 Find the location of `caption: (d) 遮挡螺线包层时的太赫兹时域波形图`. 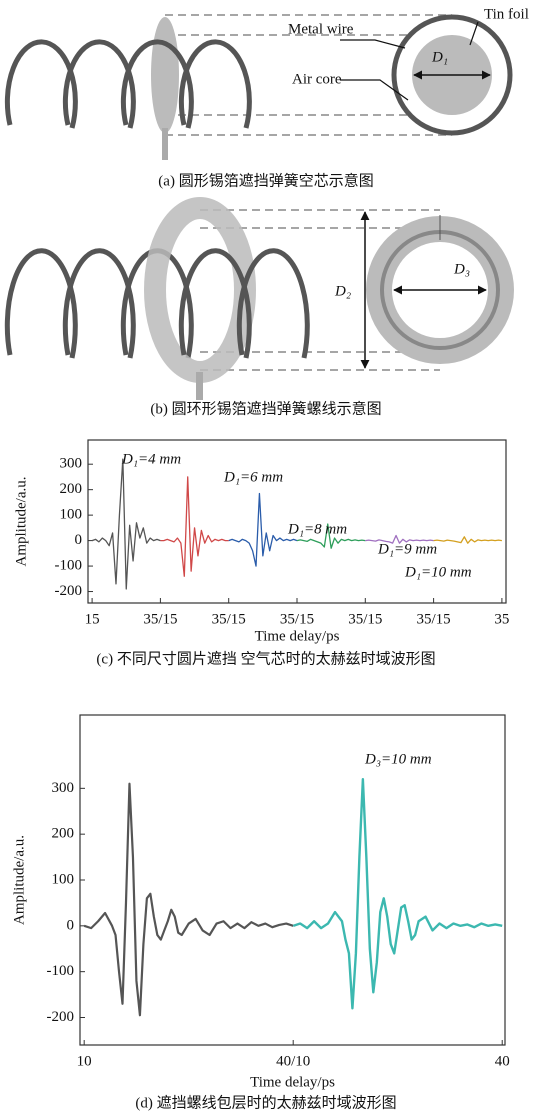

caption: (d) 遮挡螺线包层时的太赫兹时域波形图 is located at coordinates (265, 1102).